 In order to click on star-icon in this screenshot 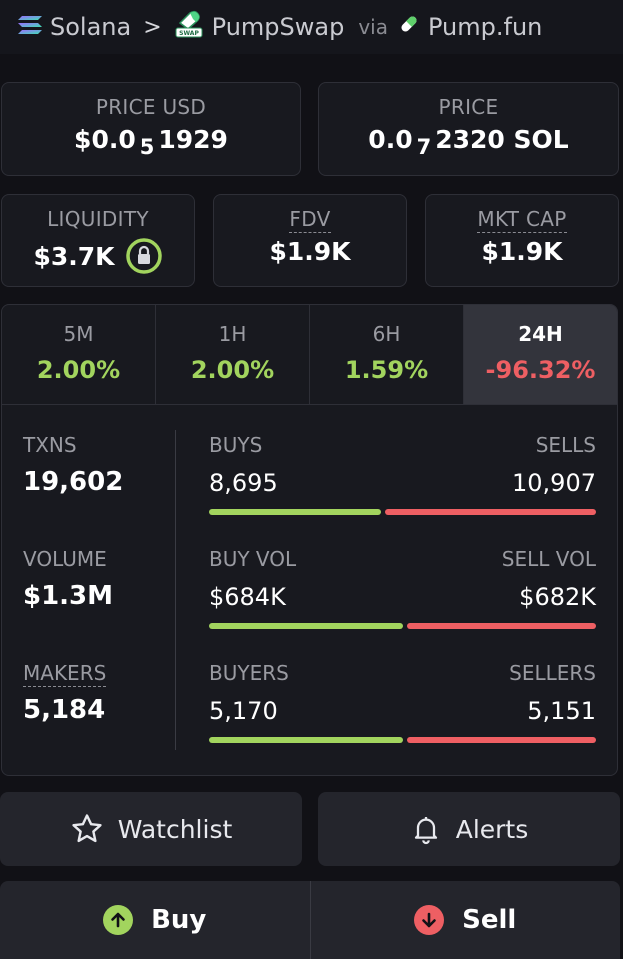, I will do `click(87, 828)`.